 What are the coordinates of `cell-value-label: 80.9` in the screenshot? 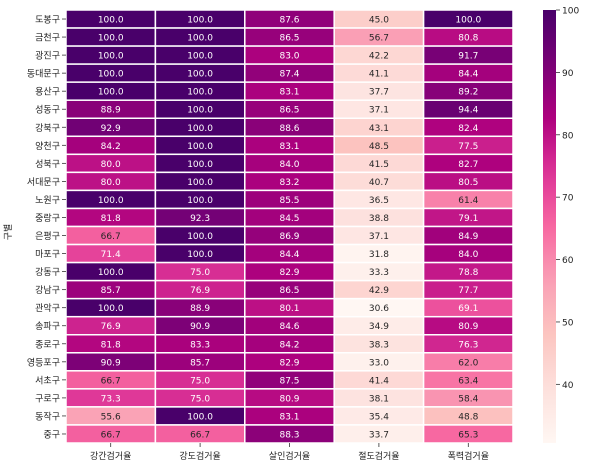 It's located at (468, 327).